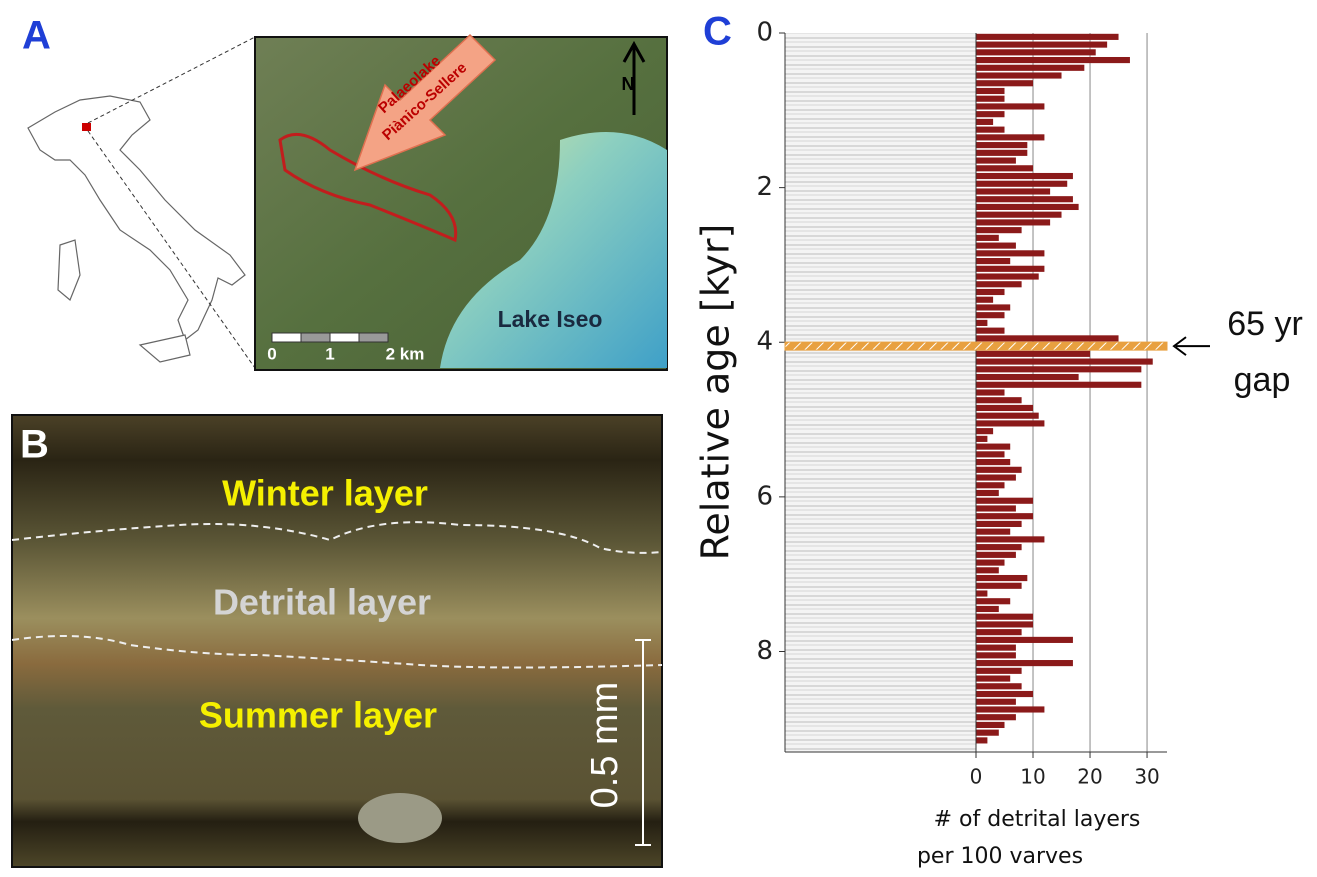  What do you see at coordinates (764, 342) in the screenshot?
I see `y-tick-label: 4` at bounding box center [764, 342].